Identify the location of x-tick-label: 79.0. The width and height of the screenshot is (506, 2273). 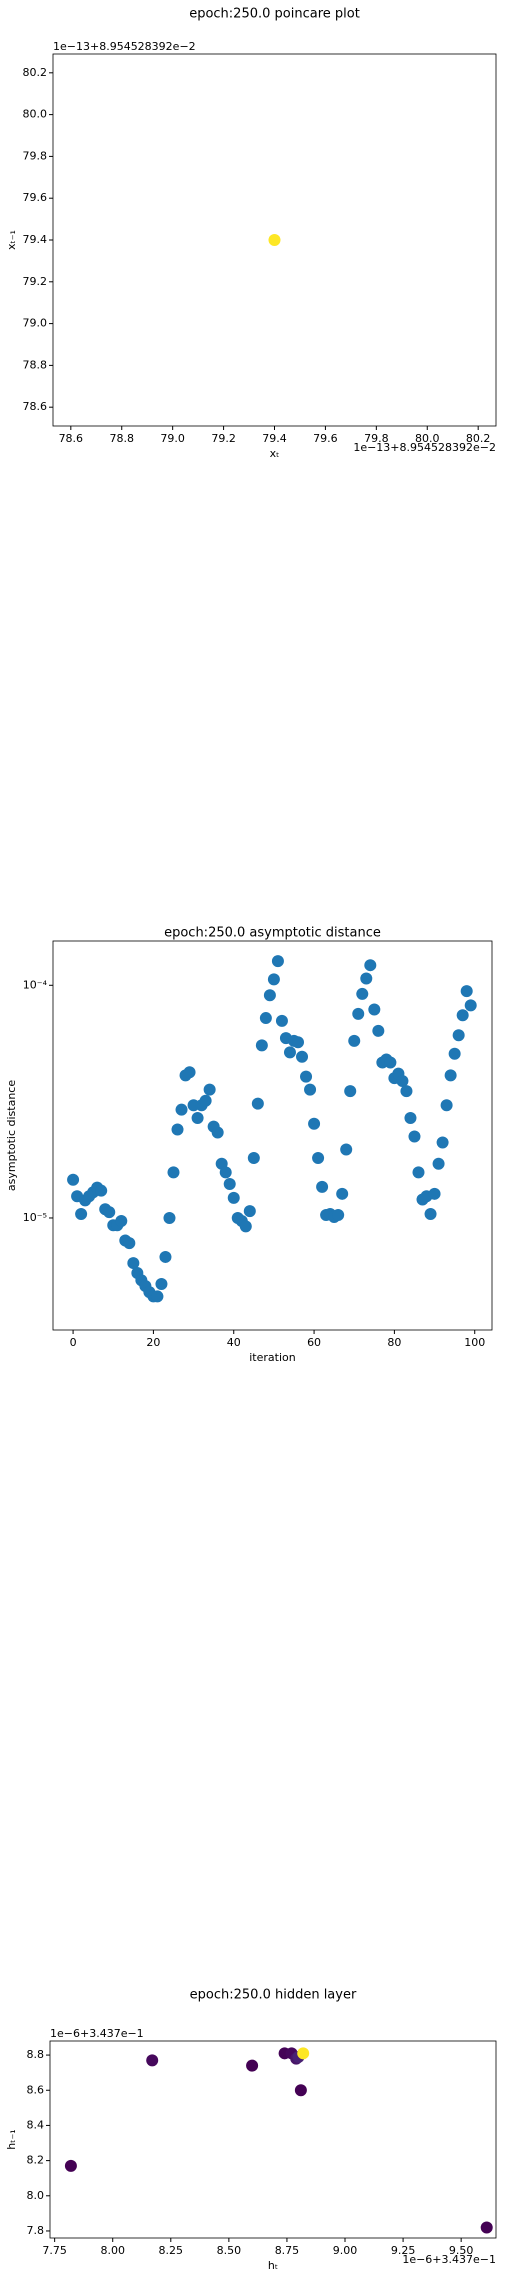
(172, 438).